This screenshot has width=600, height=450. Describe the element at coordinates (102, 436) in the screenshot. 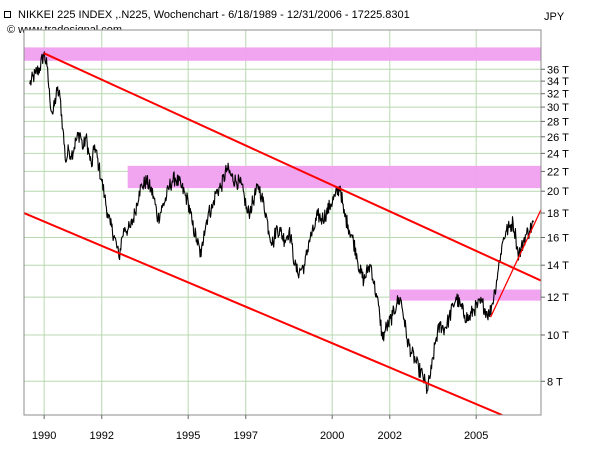

I see `x-tick-label: 1992` at that location.